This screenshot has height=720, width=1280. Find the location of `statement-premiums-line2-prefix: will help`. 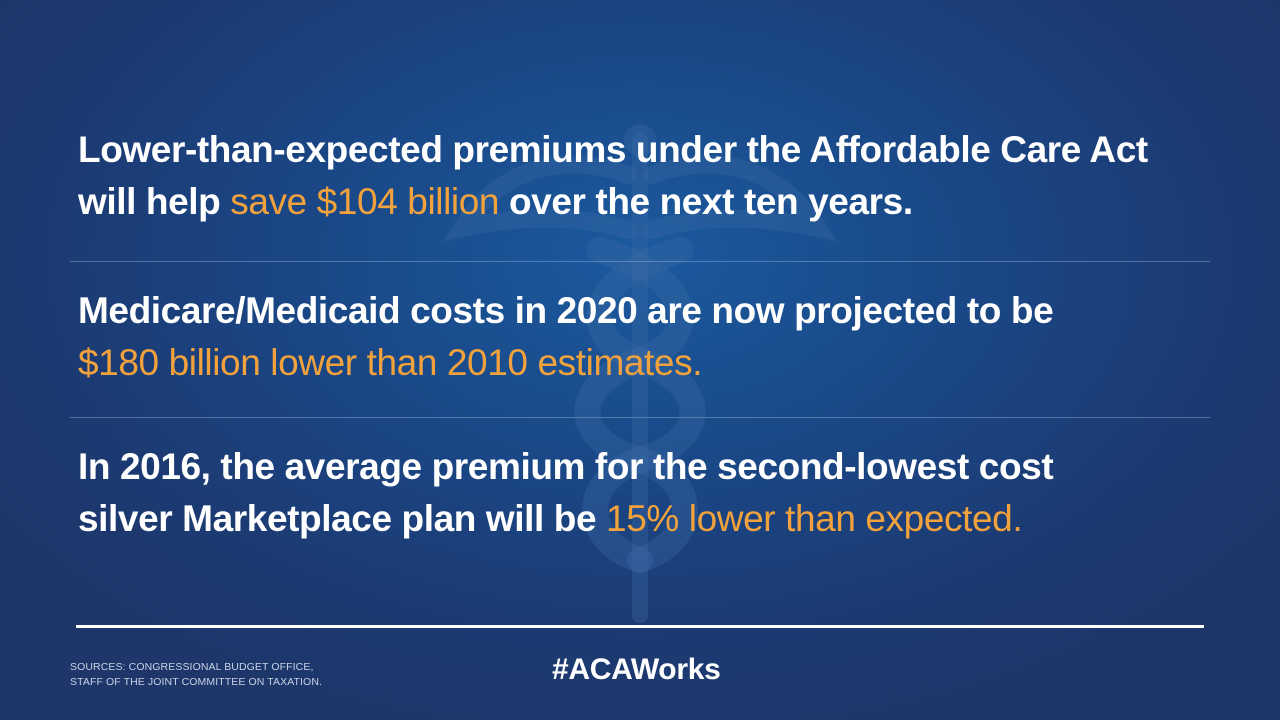

statement-premiums-line2-prefix: will help is located at coordinates (154, 201).